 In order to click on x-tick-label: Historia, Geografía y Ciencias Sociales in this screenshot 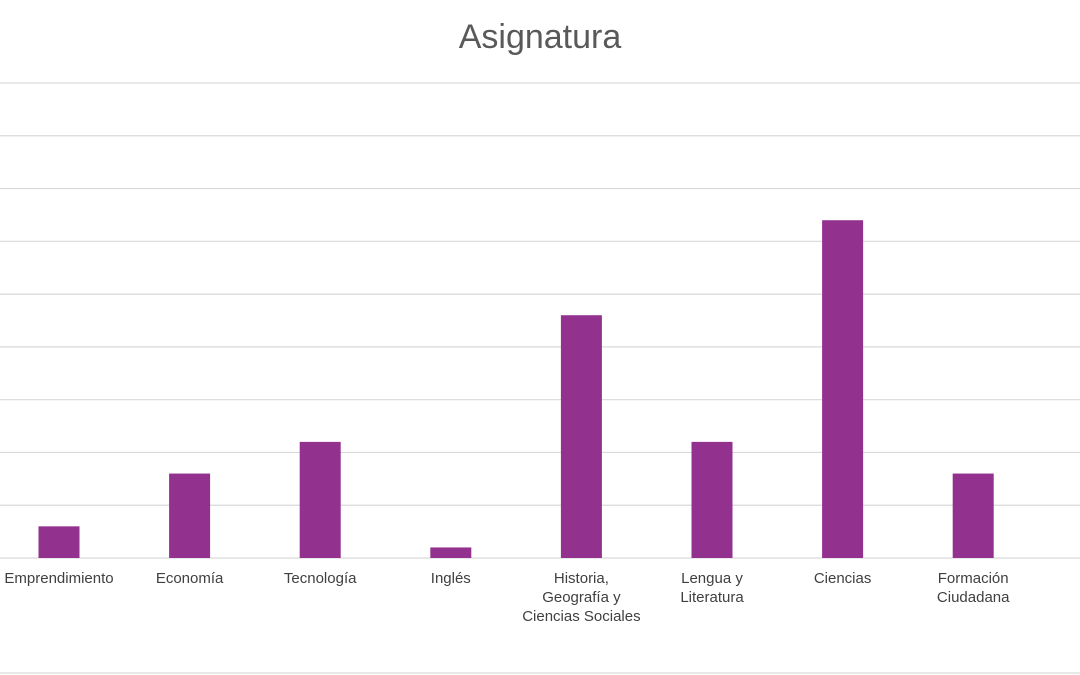, I will do `click(581, 597)`.